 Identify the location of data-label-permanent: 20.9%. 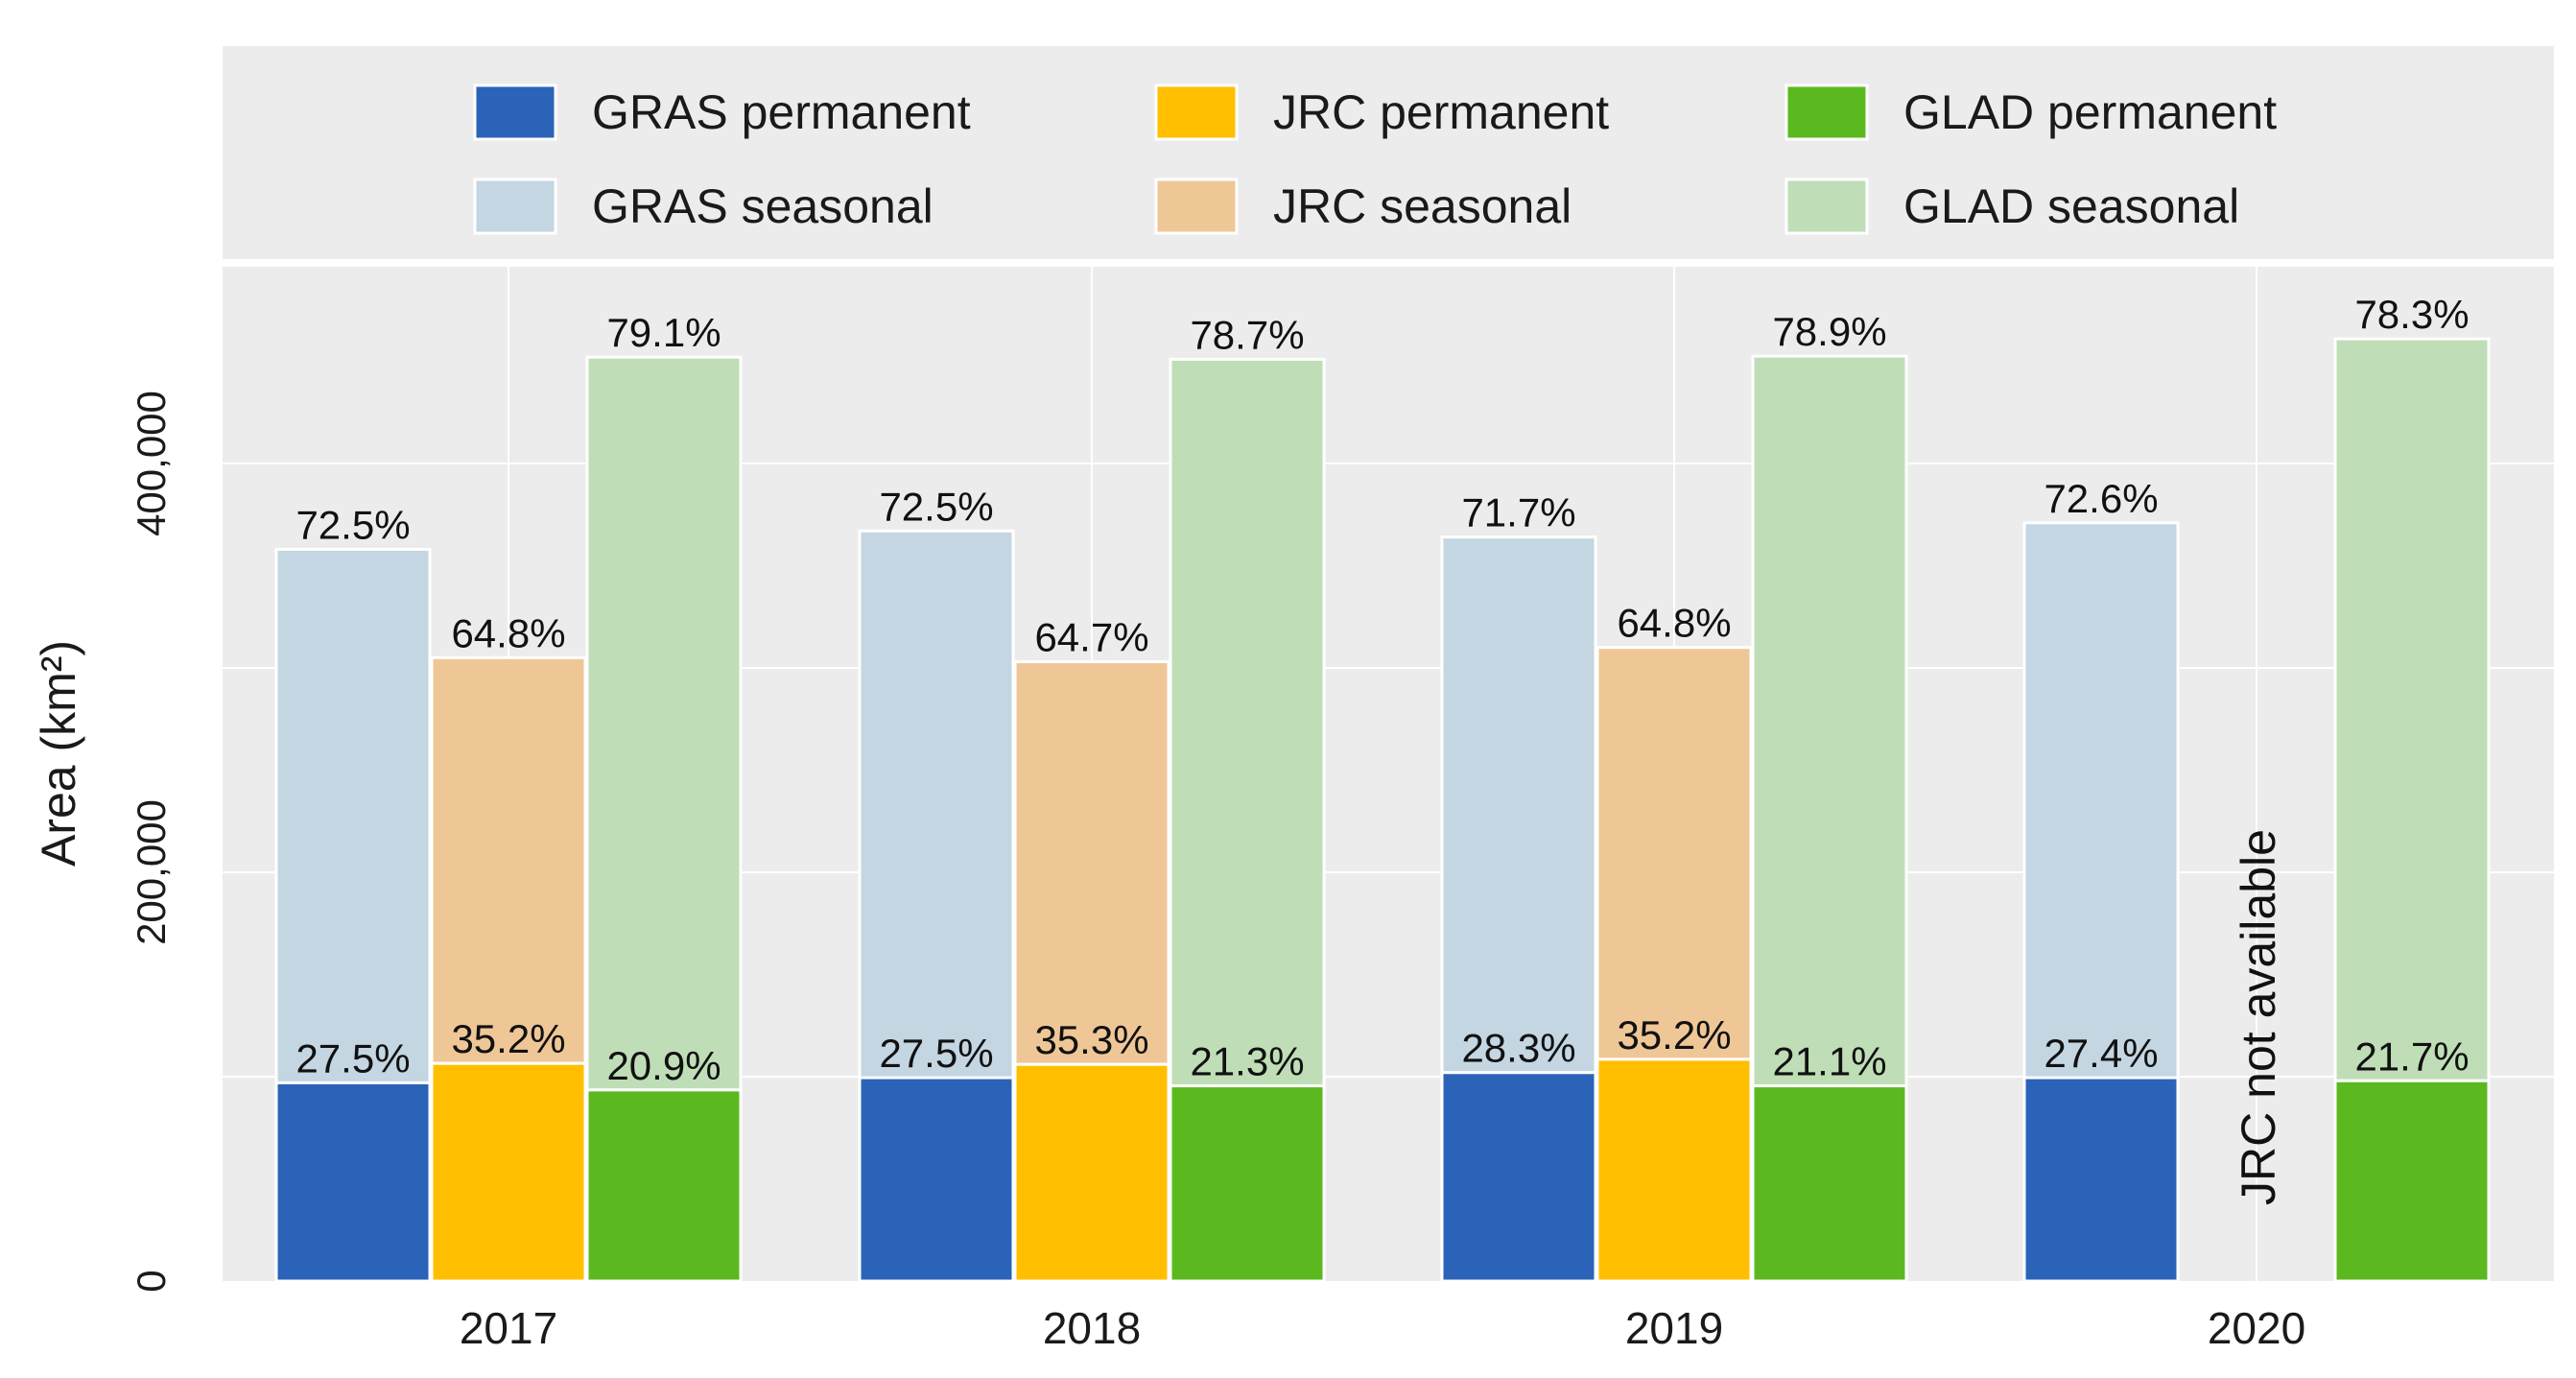
(664, 1066).